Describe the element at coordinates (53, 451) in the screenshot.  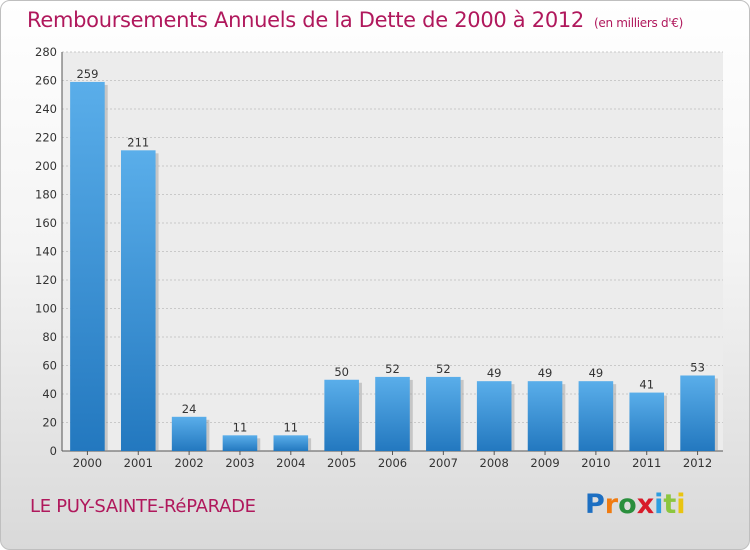
I see `y-tick-label: 0` at that location.